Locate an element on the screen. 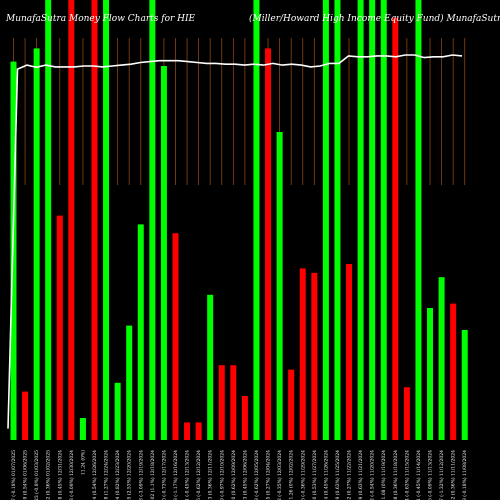  x-tick-label: 11.30 (0.62%) 12/09/2024 is located at coordinates (233, 475).